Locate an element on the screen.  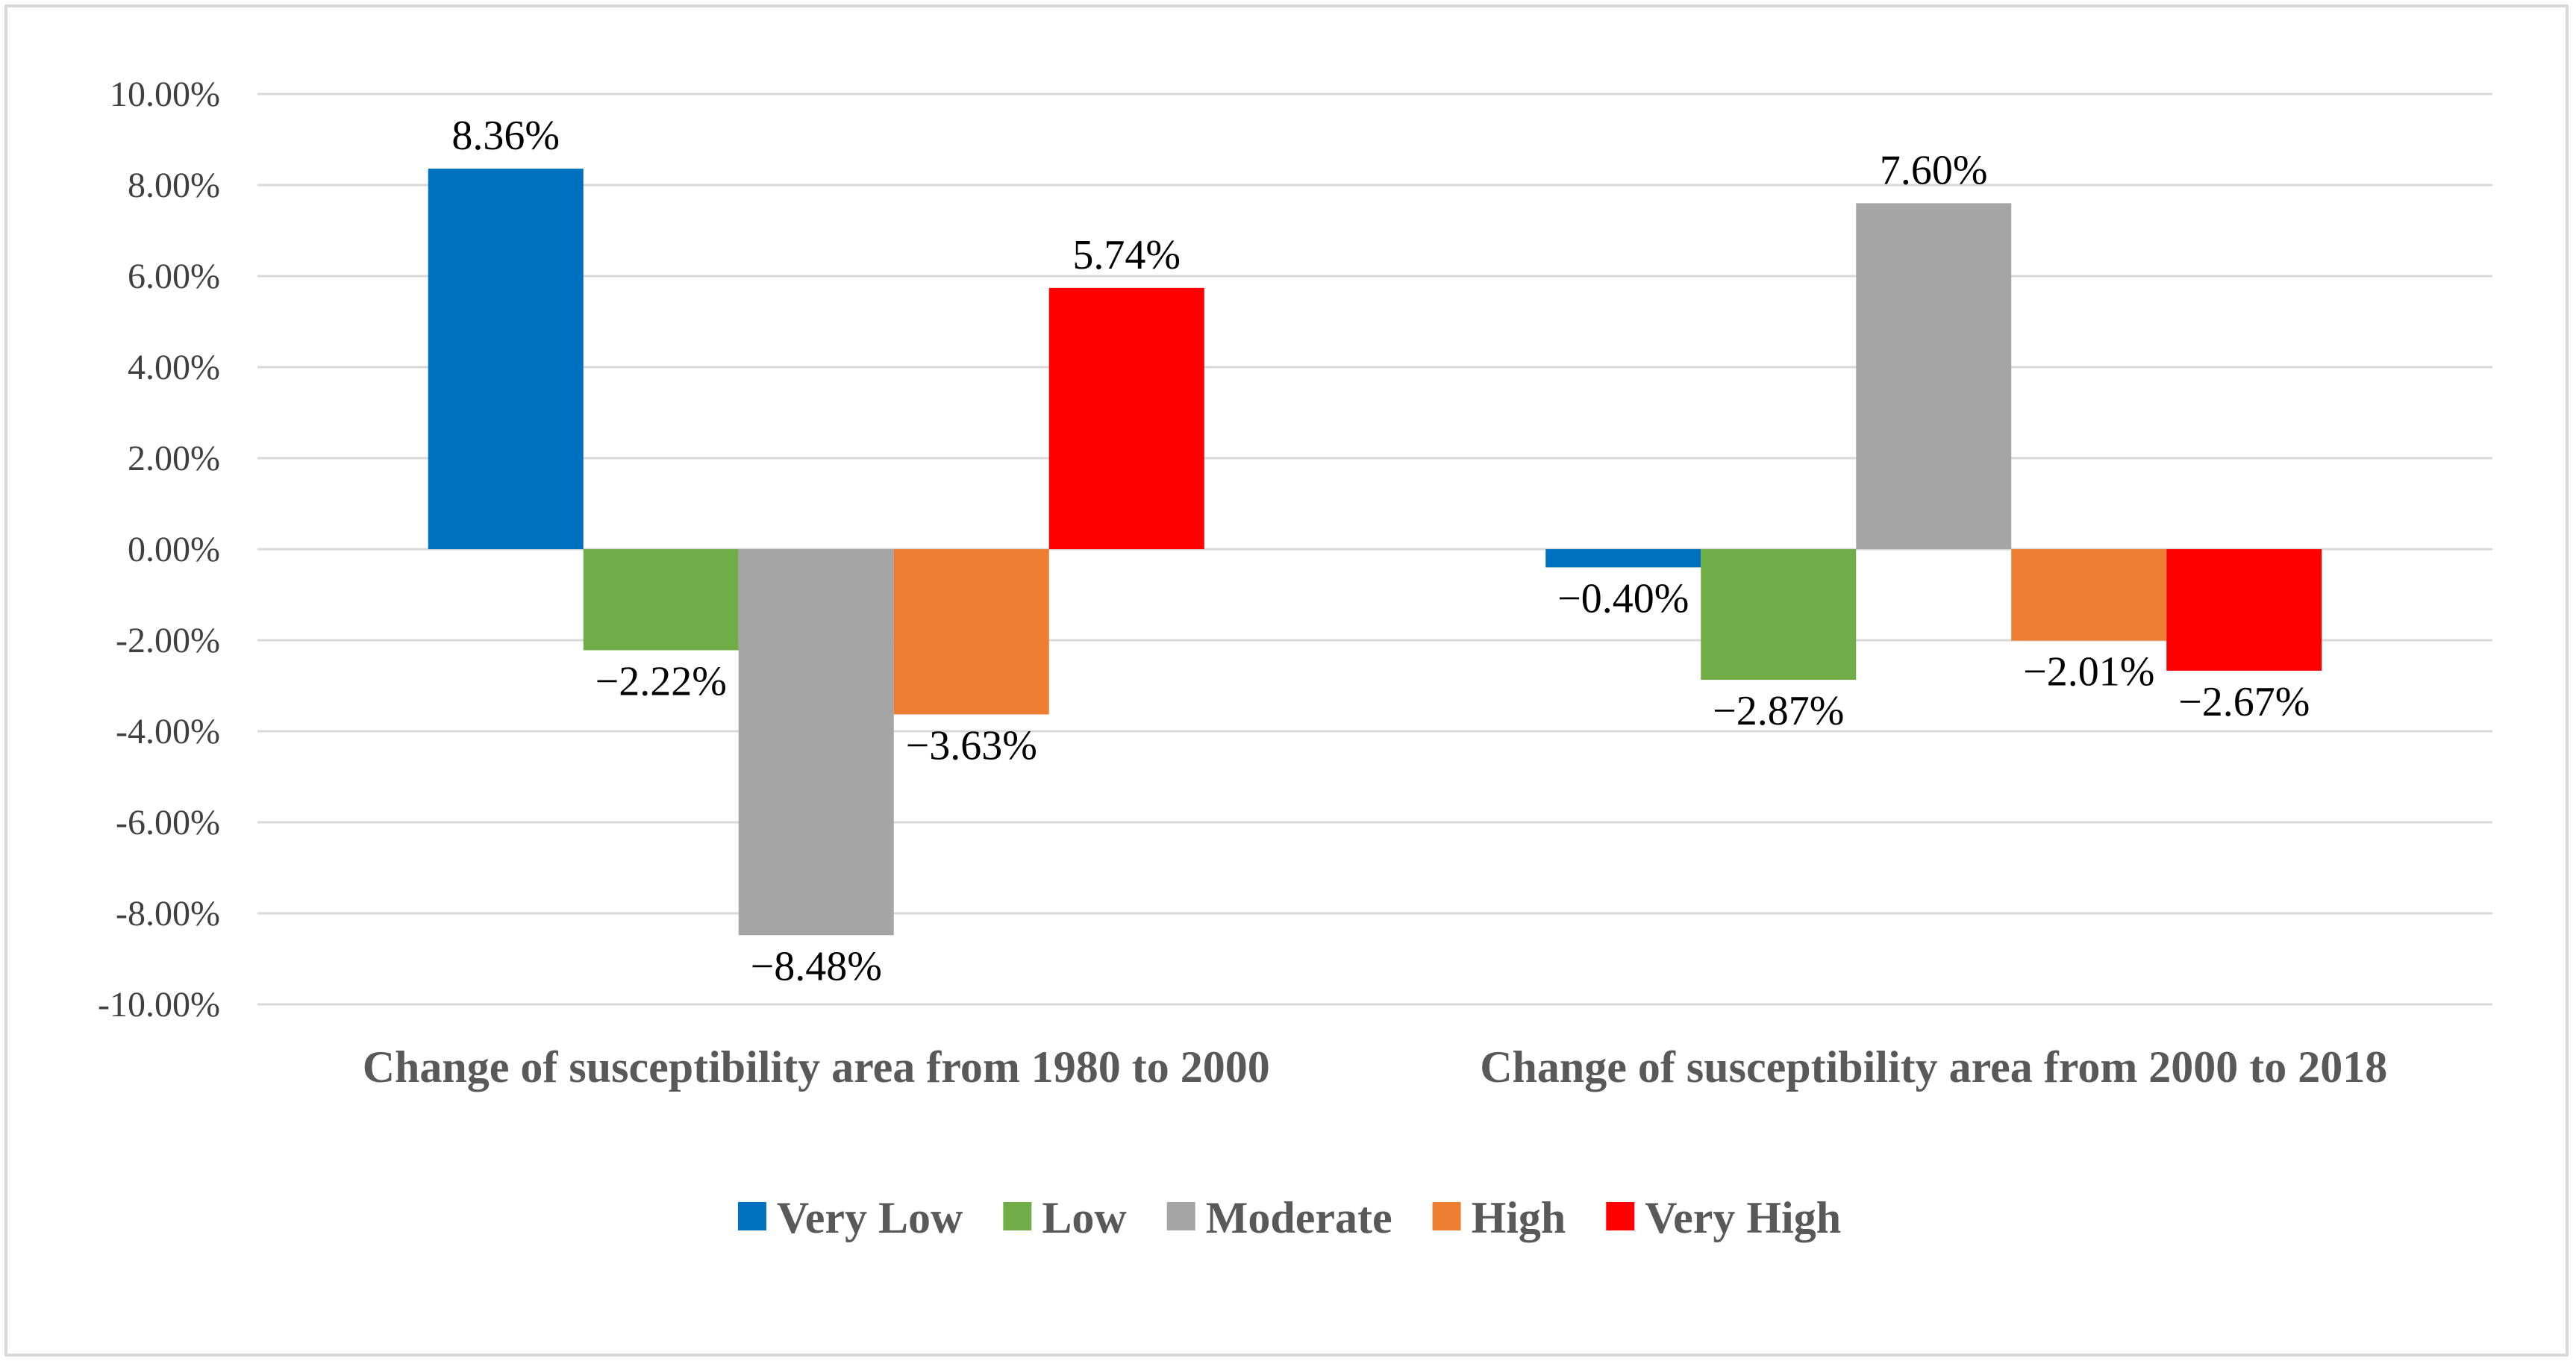
legend-swatch-high is located at coordinates (1446, 1216).